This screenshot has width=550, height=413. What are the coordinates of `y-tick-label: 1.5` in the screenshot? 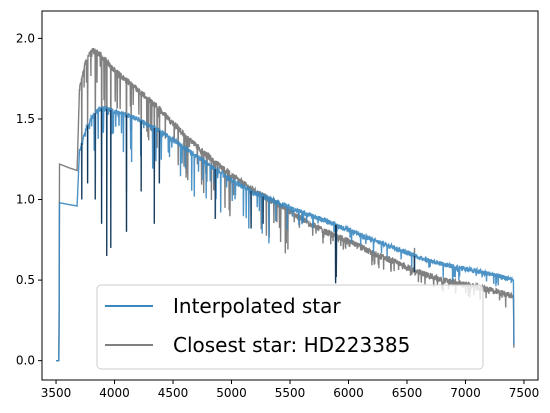 It's located at (25, 119).